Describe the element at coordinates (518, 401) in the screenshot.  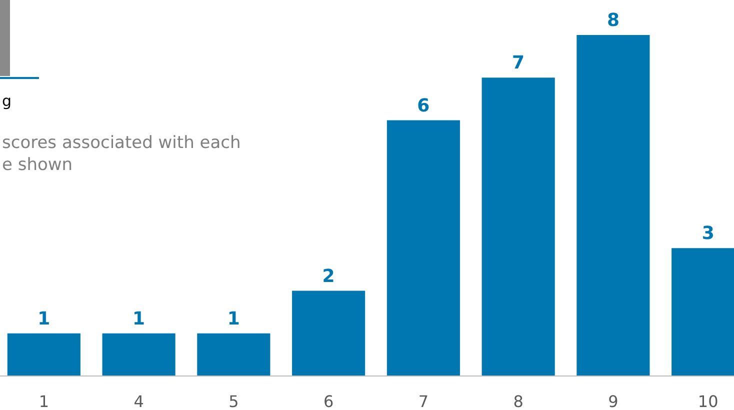
I see `x-tick-label: 8` at that location.